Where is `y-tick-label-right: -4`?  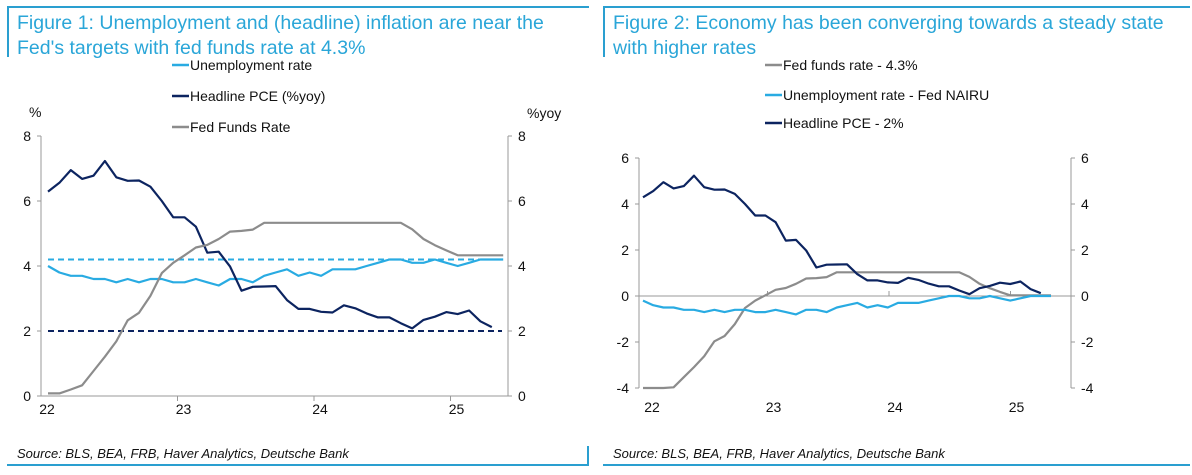 y-tick-label-right: -4 is located at coordinates (1087, 388).